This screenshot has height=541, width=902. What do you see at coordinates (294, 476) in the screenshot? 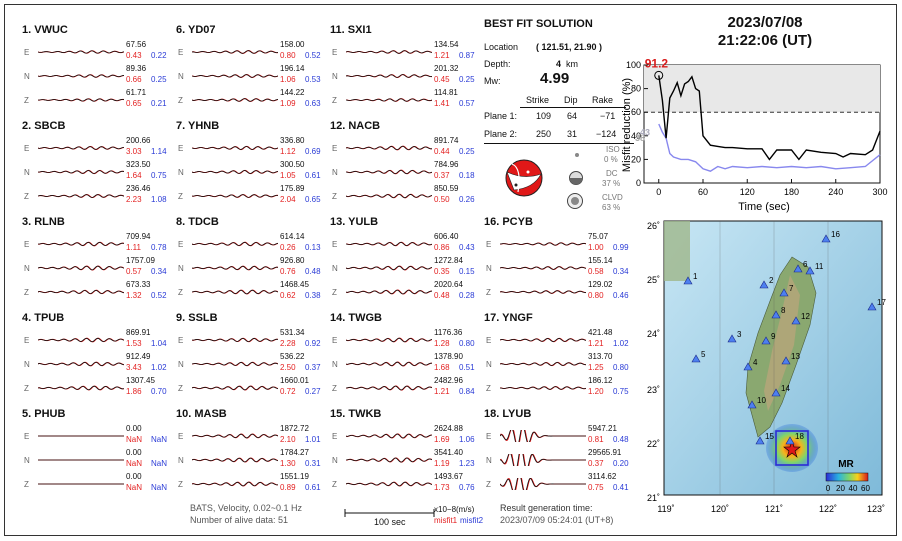
I see `amplitude-value: 1551.19` at bounding box center [294, 476].